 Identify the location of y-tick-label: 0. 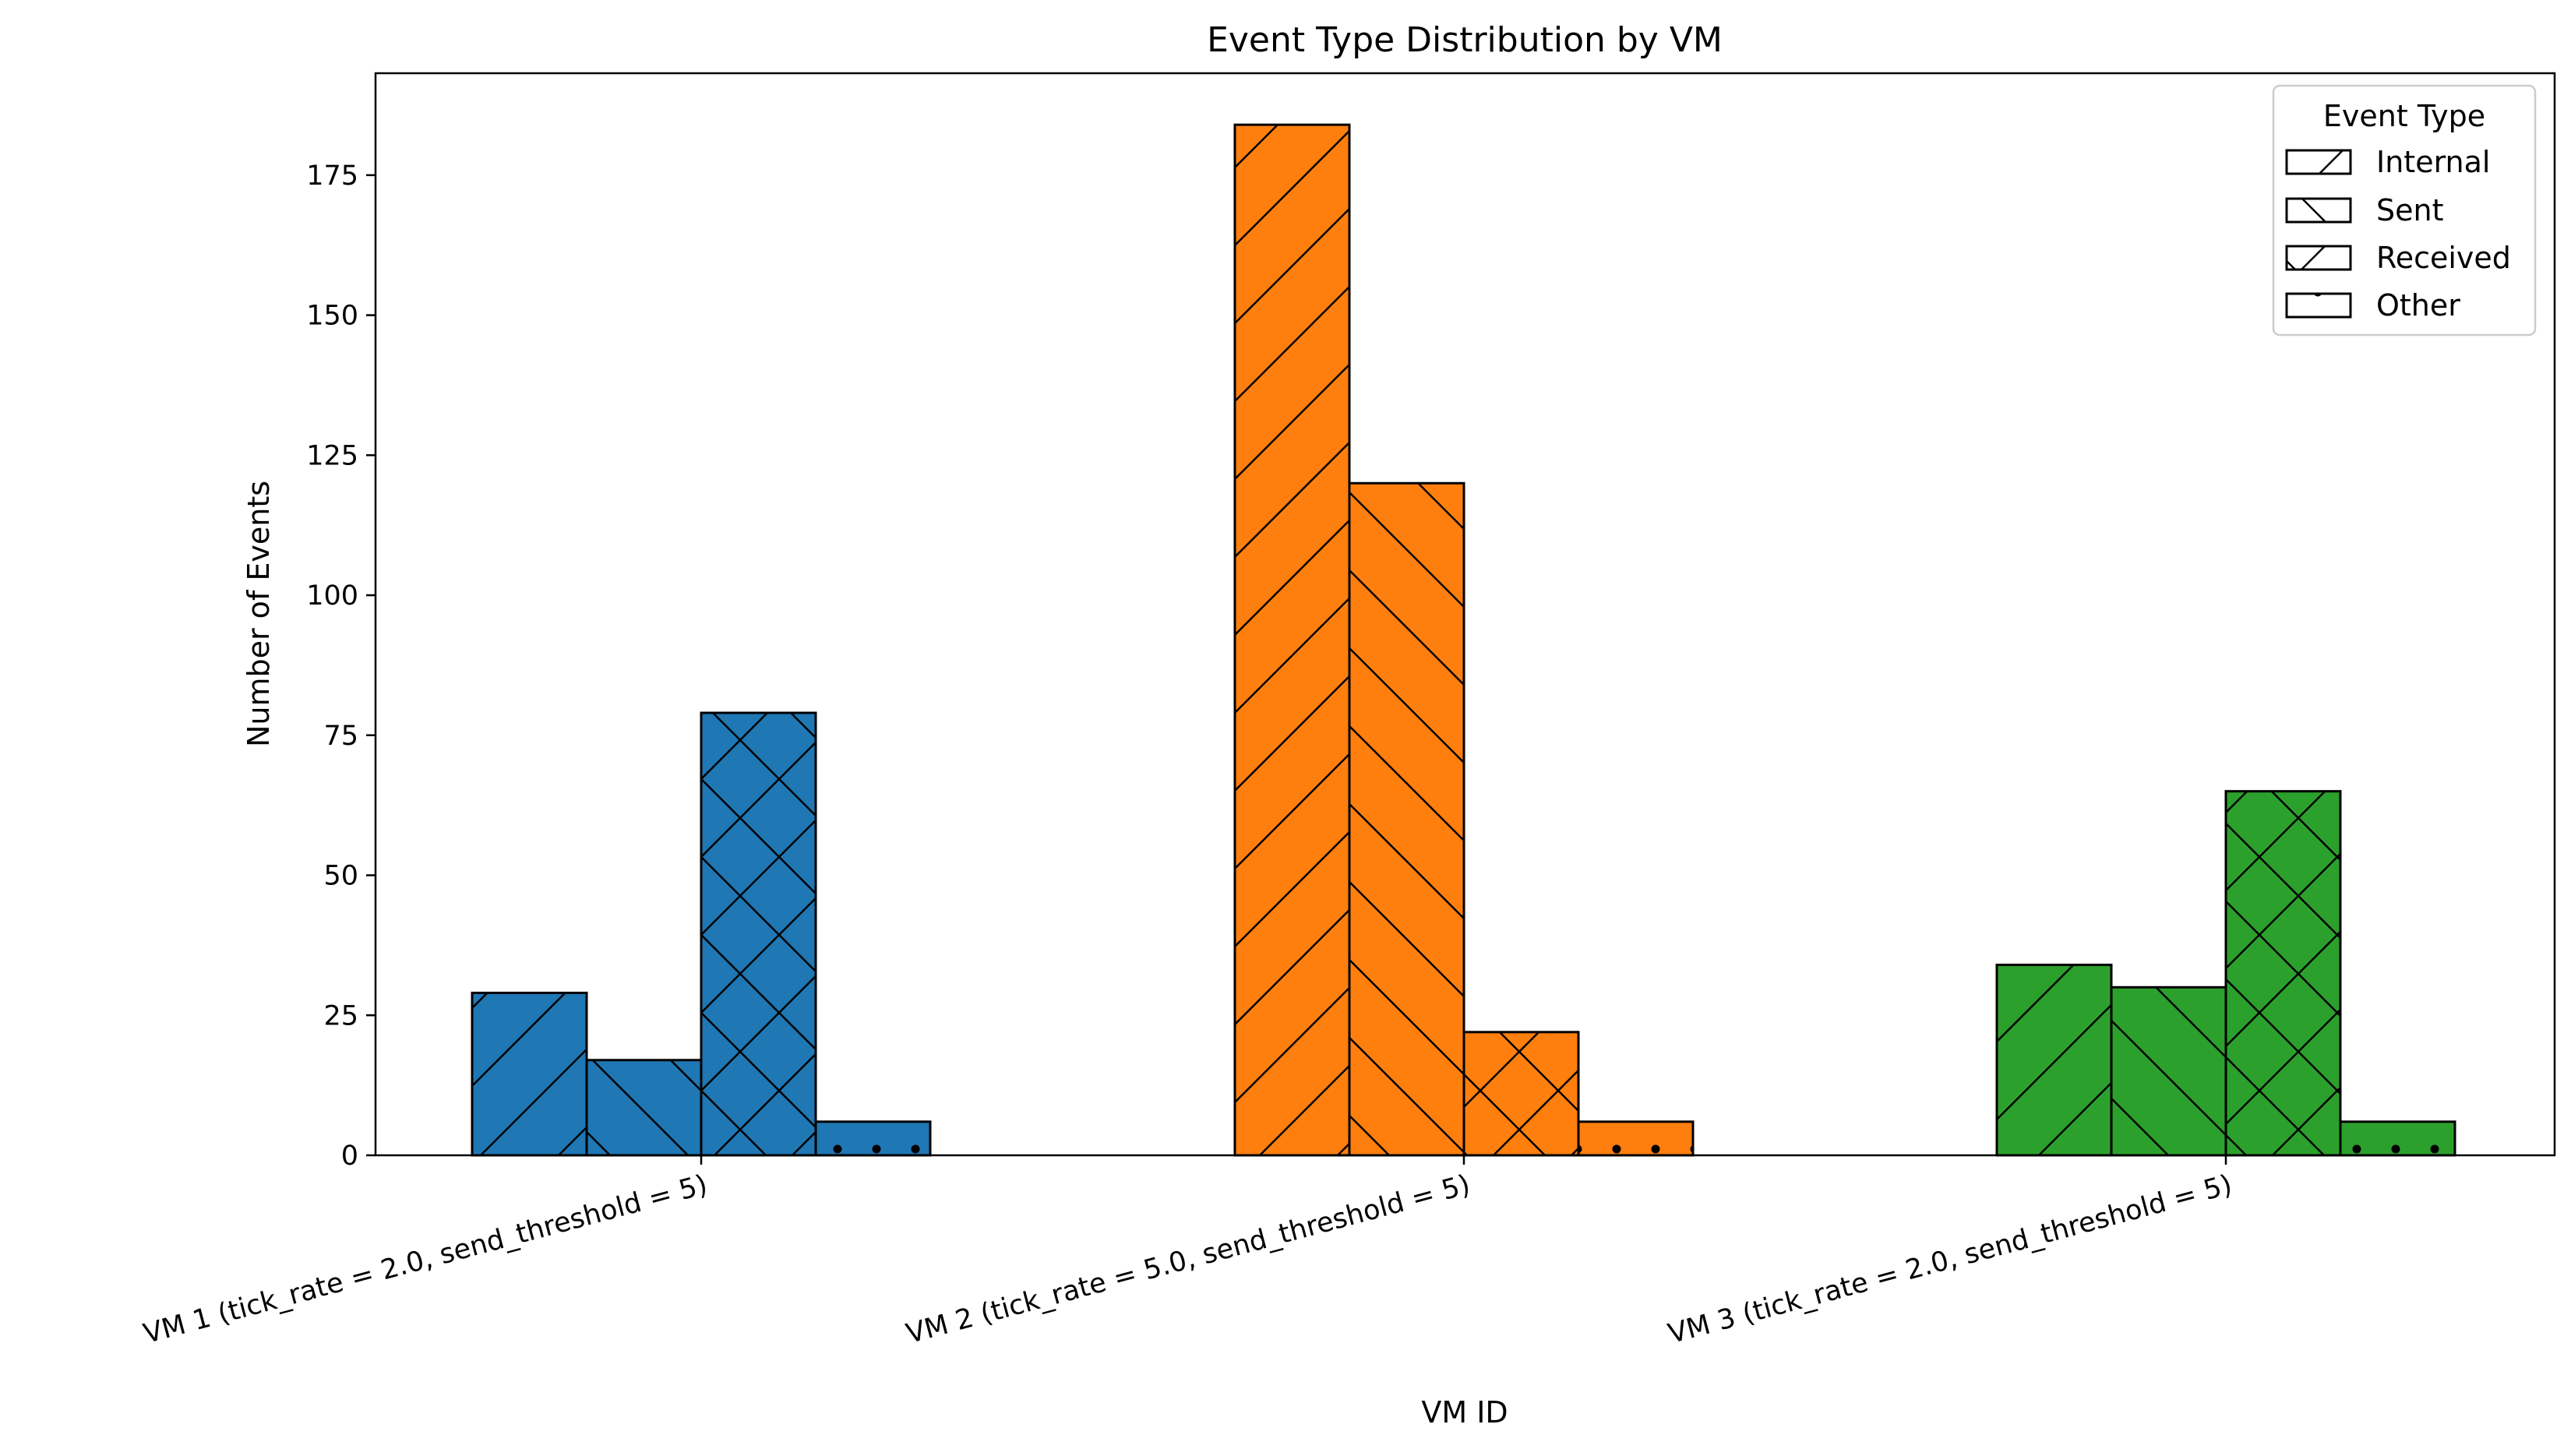
(349, 1156).